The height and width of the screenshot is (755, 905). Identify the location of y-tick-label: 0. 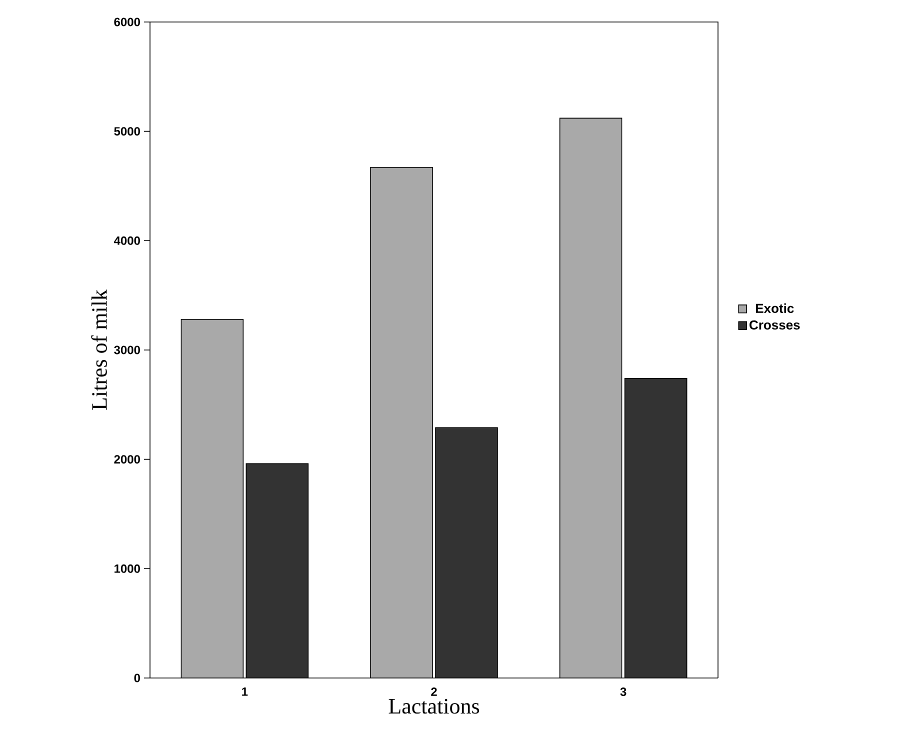
(137, 678).